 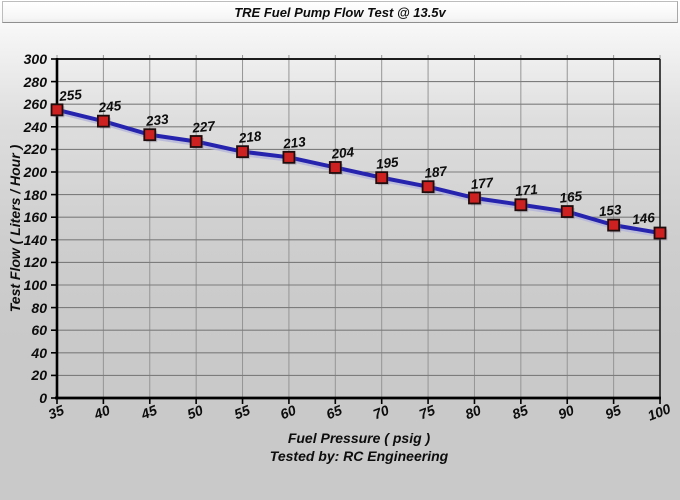 I want to click on data-point-label: 165, so click(x=571, y=196).